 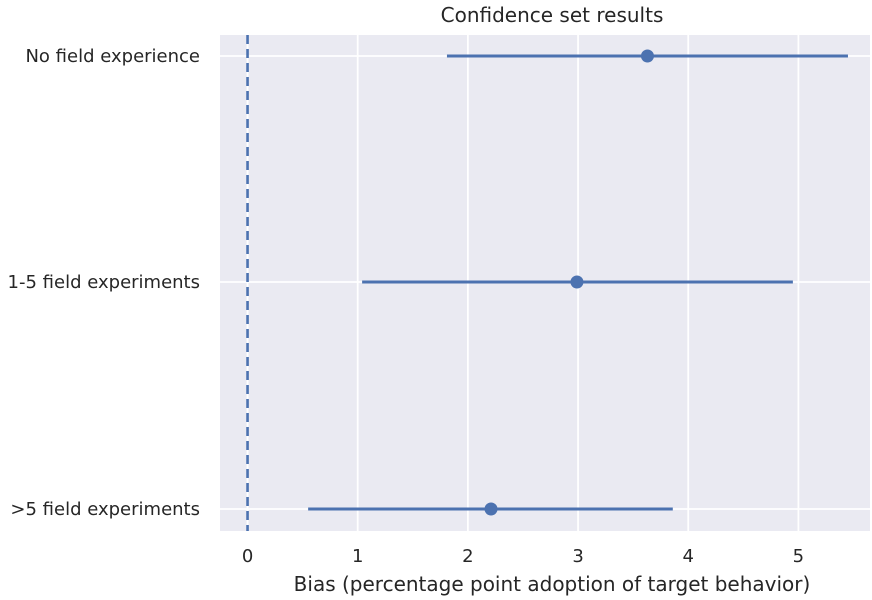 I want to click on x-tick-label: 5, so click(x=798, y=556).